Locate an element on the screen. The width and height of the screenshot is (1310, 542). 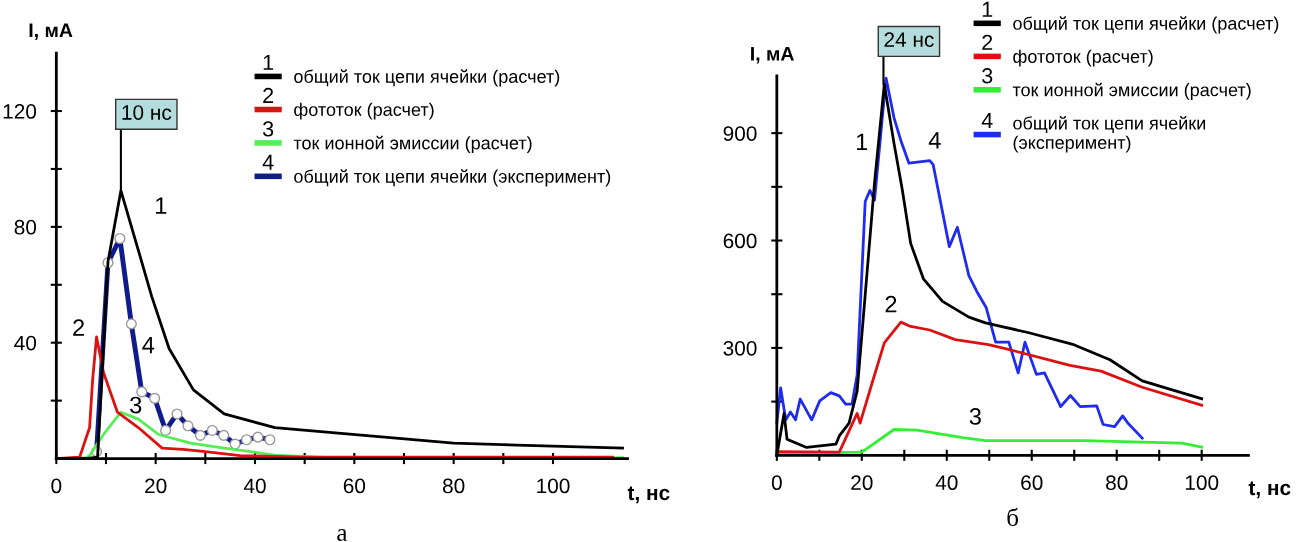
y-tick-label: 120 is located at coordinates (20, 111).